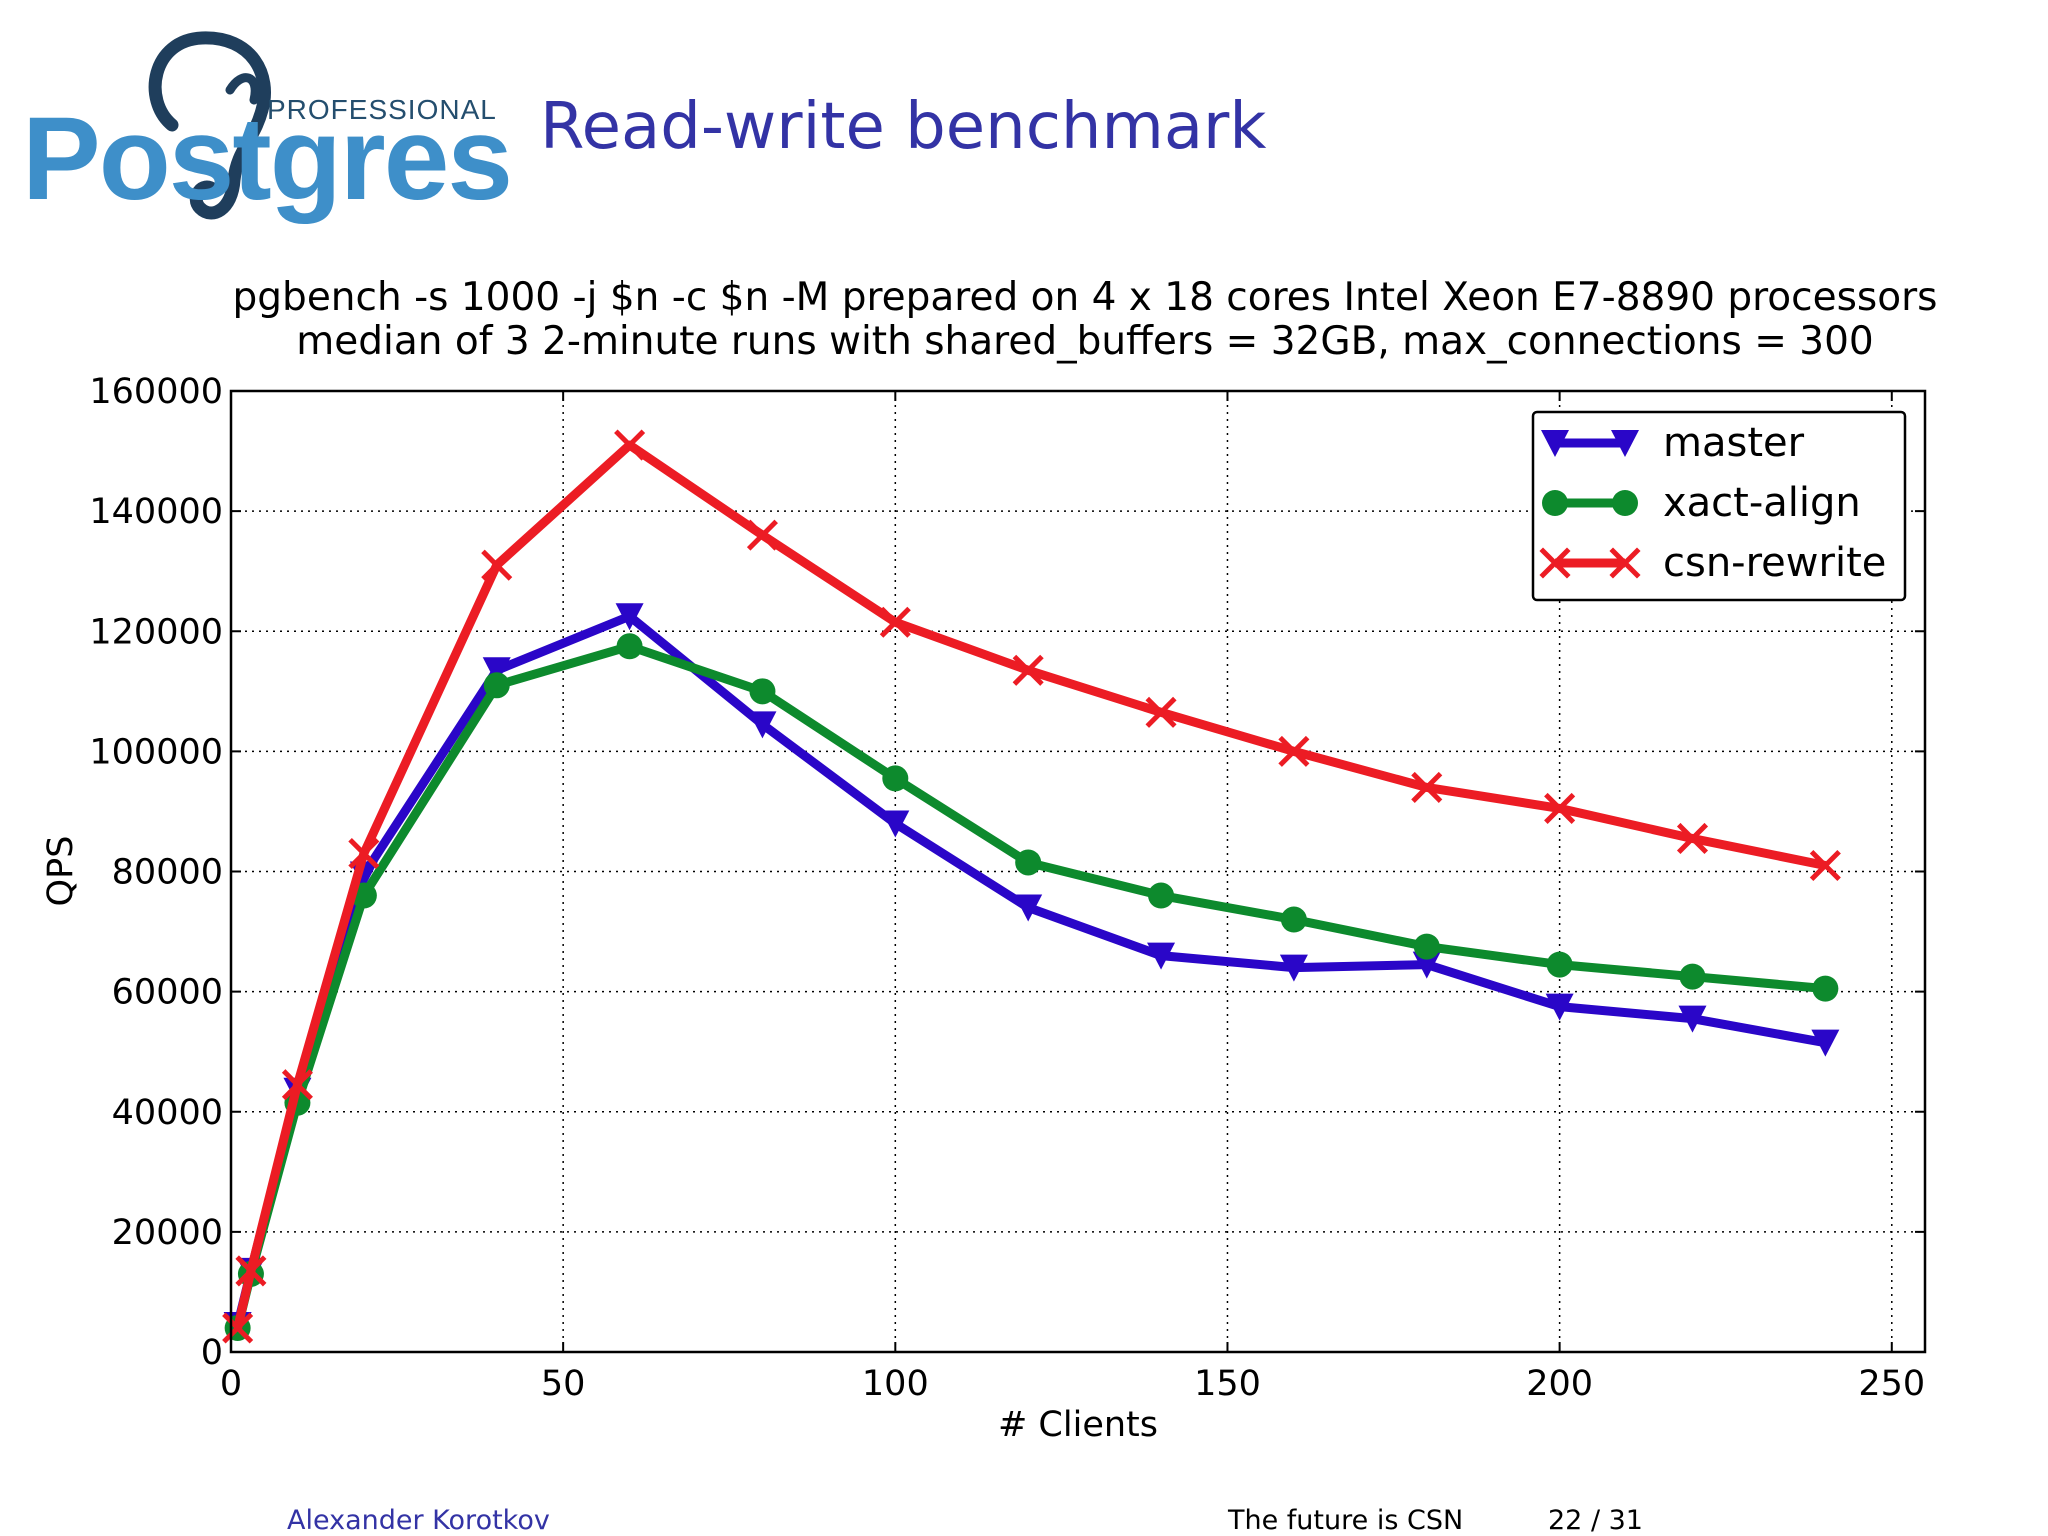  I want to click on logo-wordmark: Postgres, so click(267, 159).